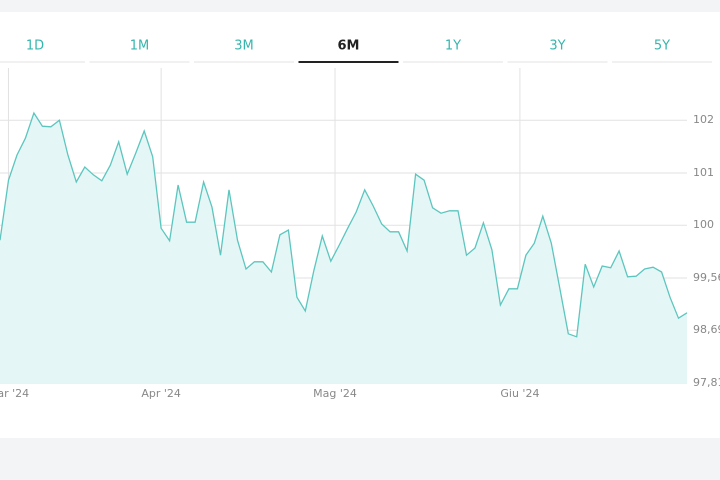 The image size is (720, 480). Describe the element at coordinates (35, 46) in the screenshot. I see `tab-label: 1D` at that location.